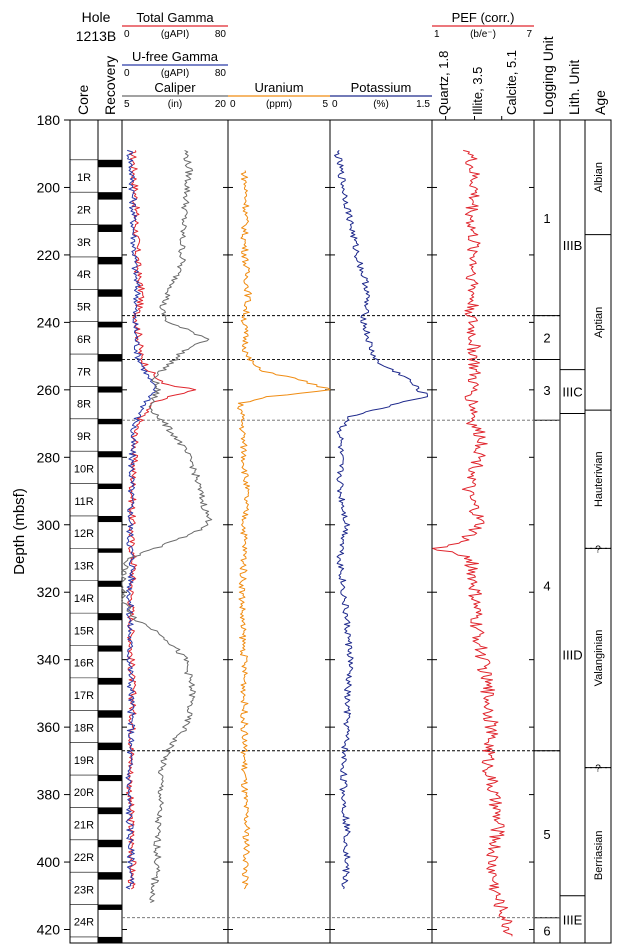  What do you see at coordinates (49, 660) in the screenshot?
I see `depth-tick-label: 340` at bounding box center [49, 660].